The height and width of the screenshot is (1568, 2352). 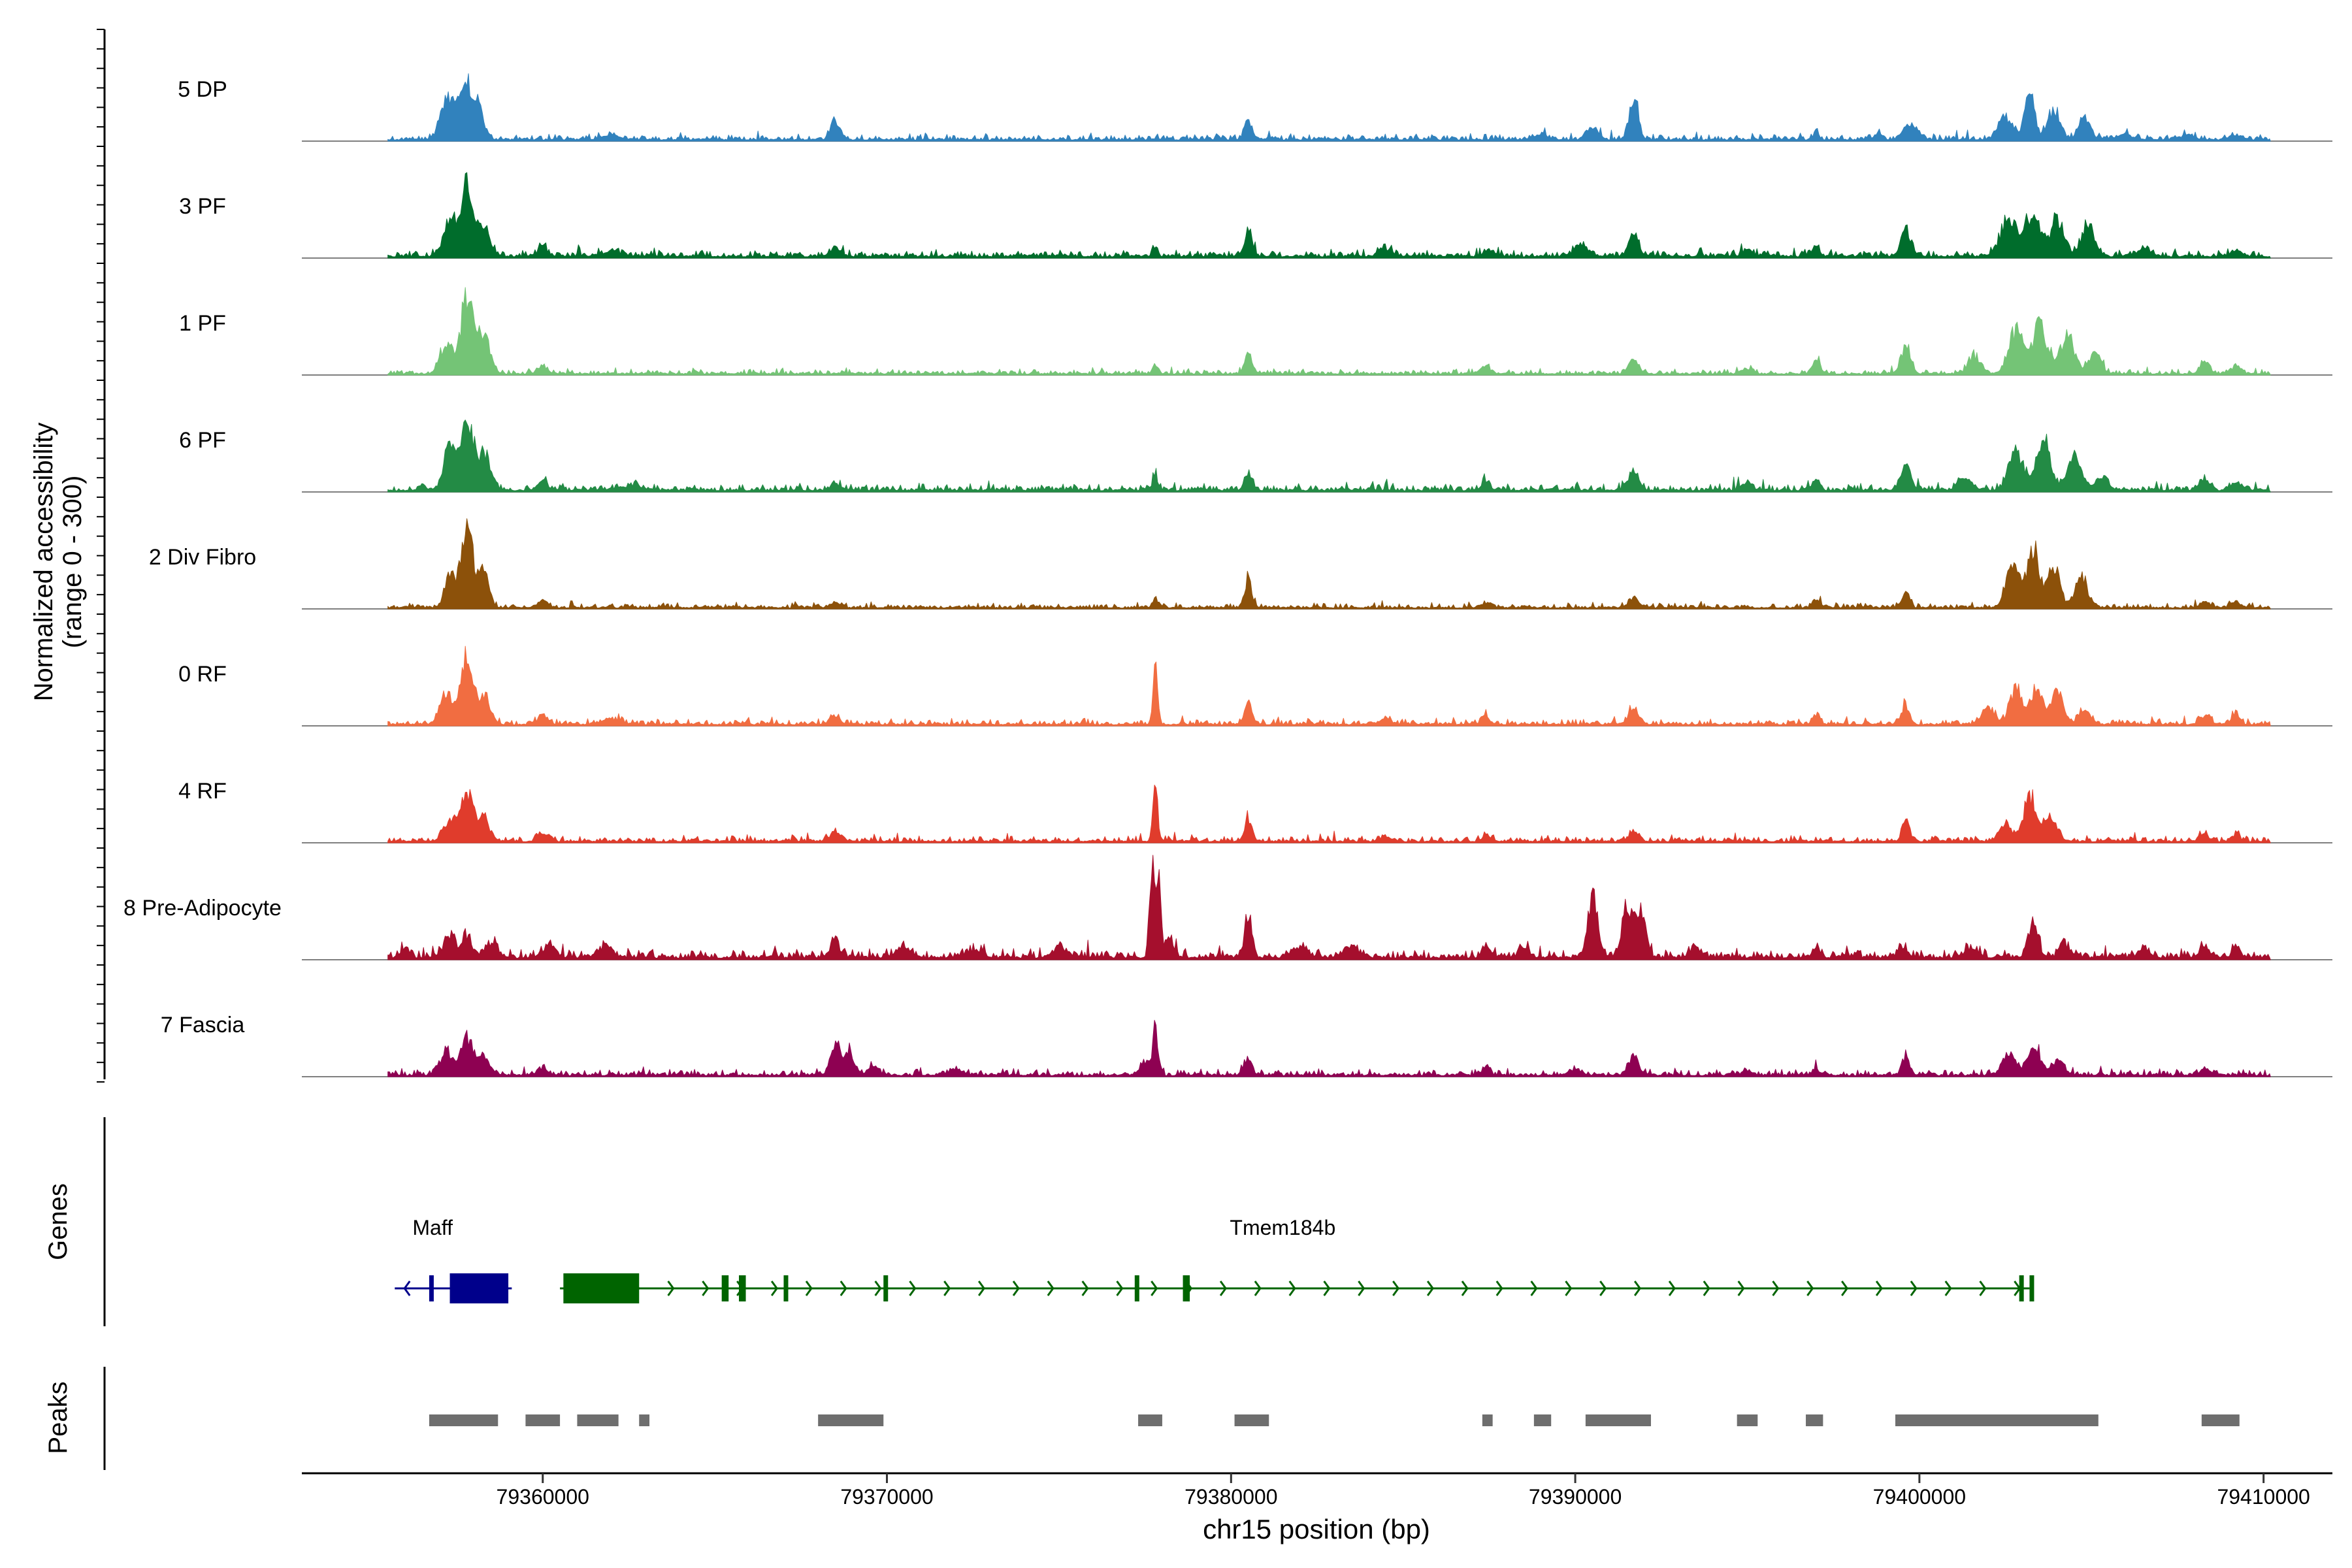 I want to click on track-4-rf: 4 RF, so click(x=1255, y=811).